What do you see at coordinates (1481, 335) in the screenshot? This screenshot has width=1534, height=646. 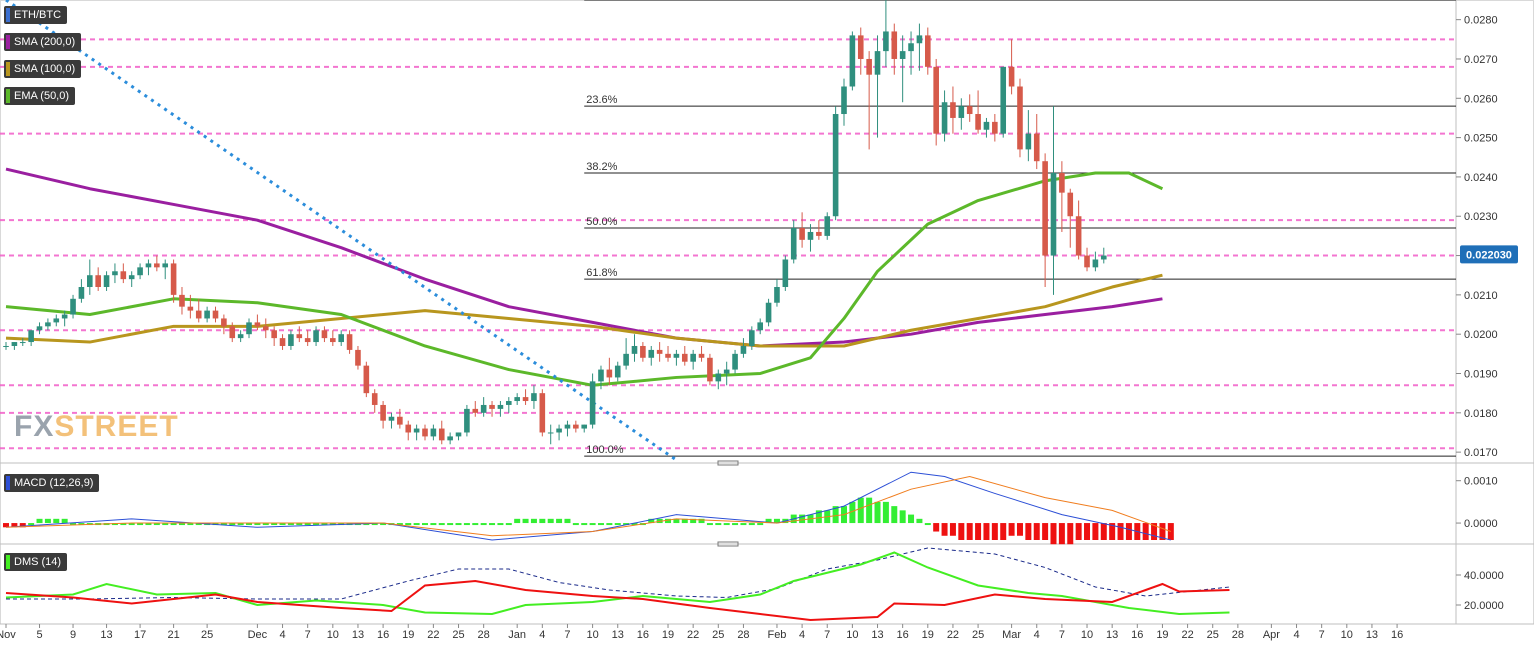 I see `y-tick-label: 0.0200` at bounding box center [1481, 335].